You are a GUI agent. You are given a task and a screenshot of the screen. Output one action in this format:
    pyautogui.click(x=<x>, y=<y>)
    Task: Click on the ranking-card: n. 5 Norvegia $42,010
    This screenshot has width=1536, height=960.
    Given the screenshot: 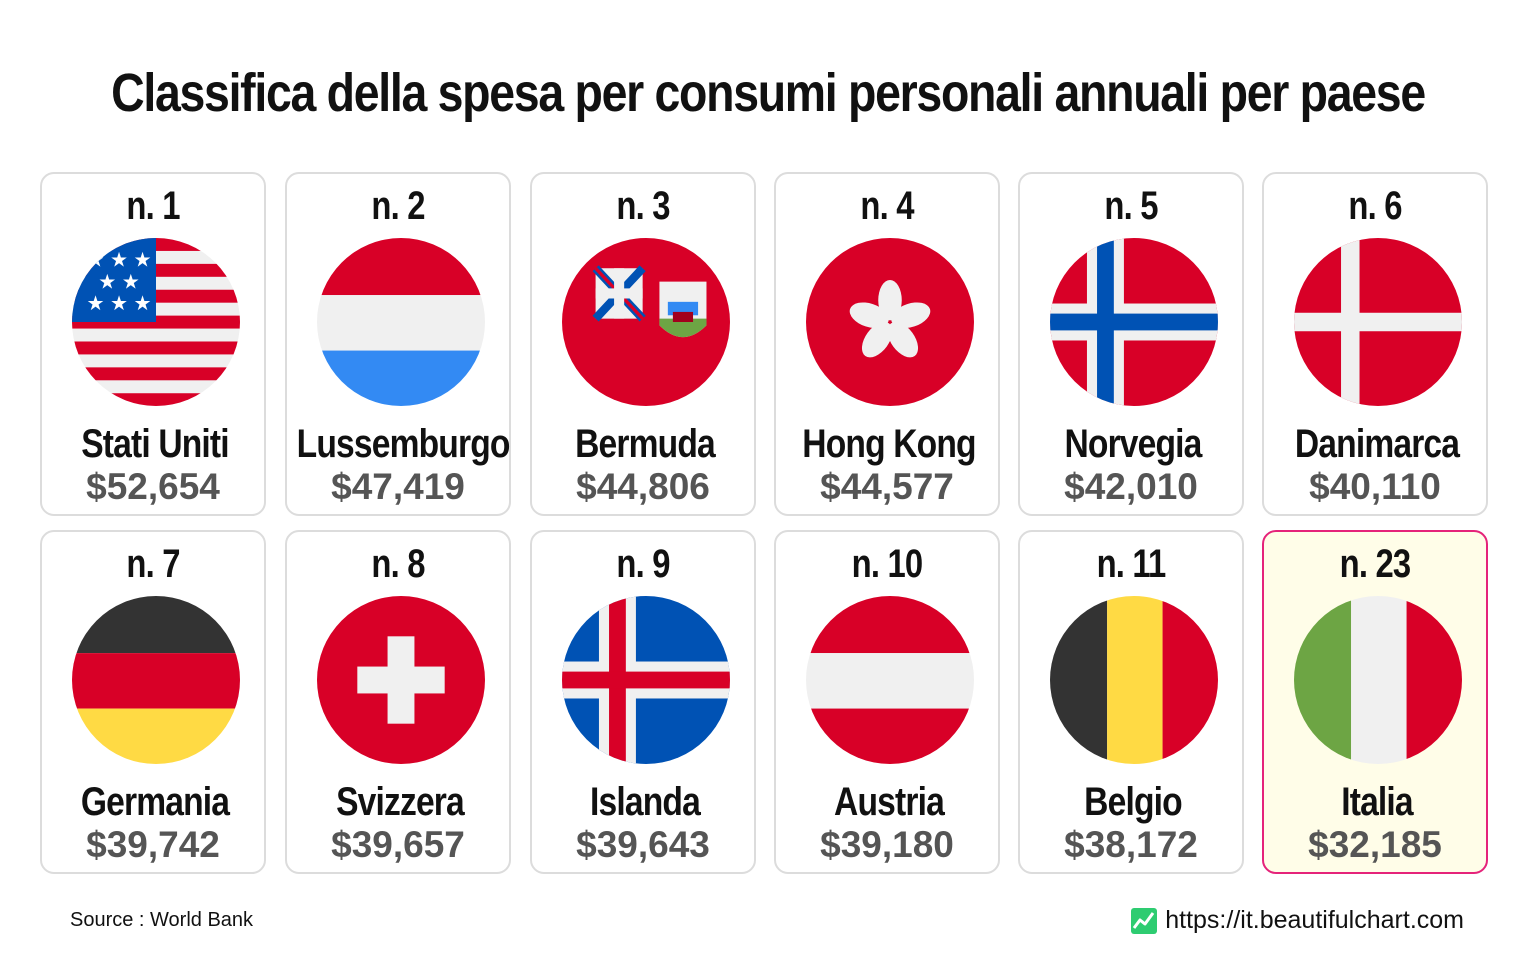 What is the action you would take?
    pyautogui.click(x=1131, y=344)
    